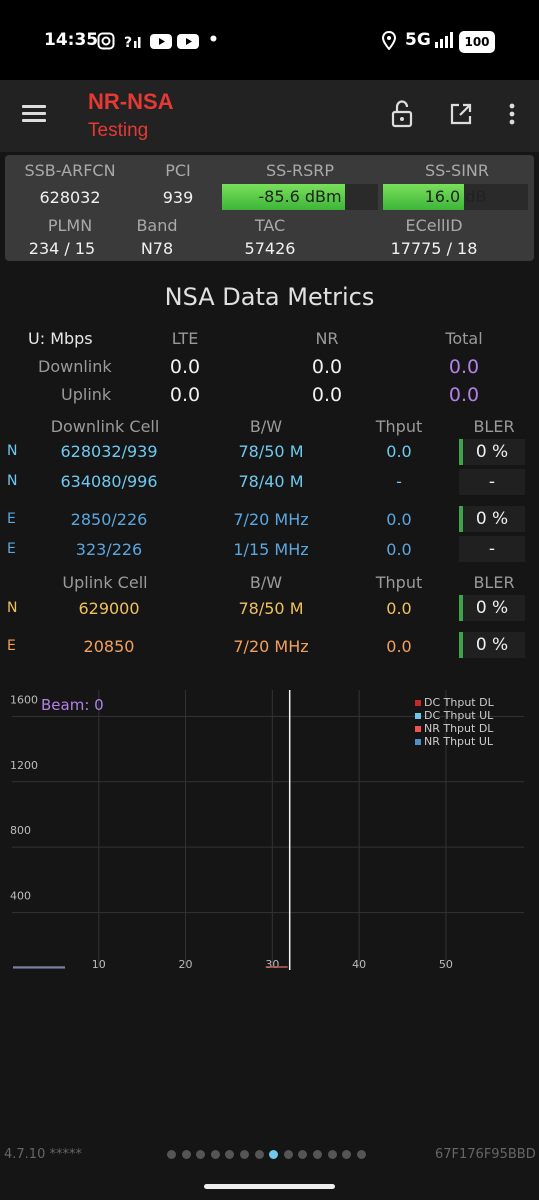 The width and height of the screenshot is (539, 1200). I want to click on dl-row-1-tag: N, so click(12, 451).